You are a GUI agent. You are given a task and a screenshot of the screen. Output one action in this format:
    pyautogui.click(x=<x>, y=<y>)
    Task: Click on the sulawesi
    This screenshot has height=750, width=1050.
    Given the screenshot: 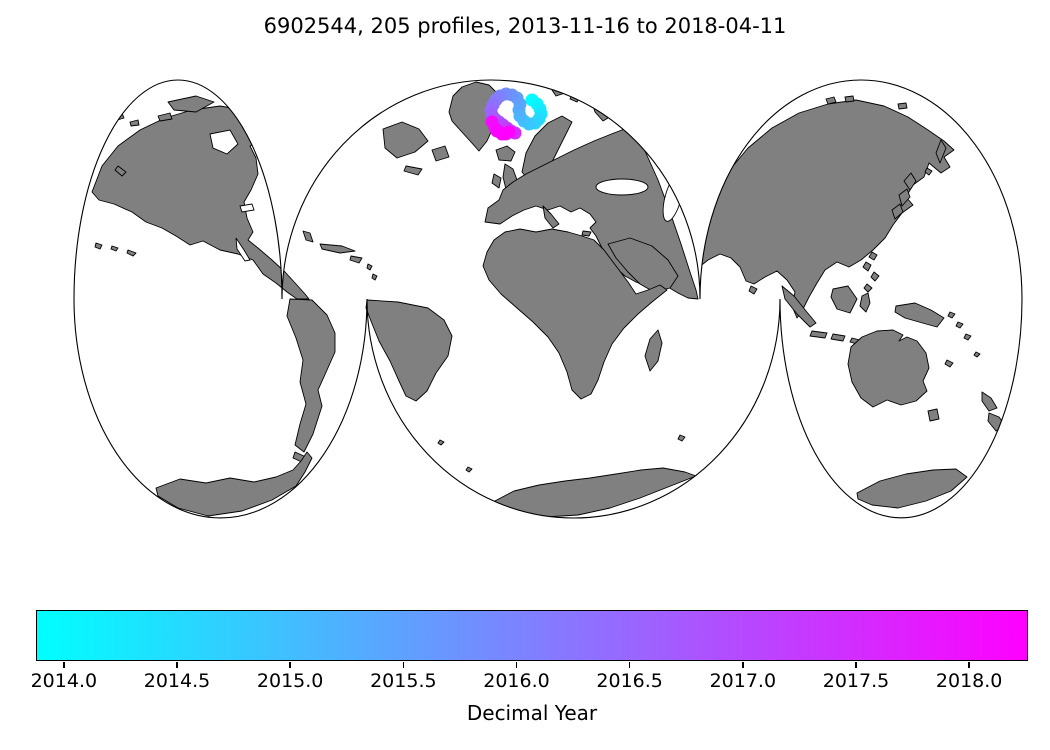 What is the action you would take?
    pyautogui.click(x=865, y=302)
    